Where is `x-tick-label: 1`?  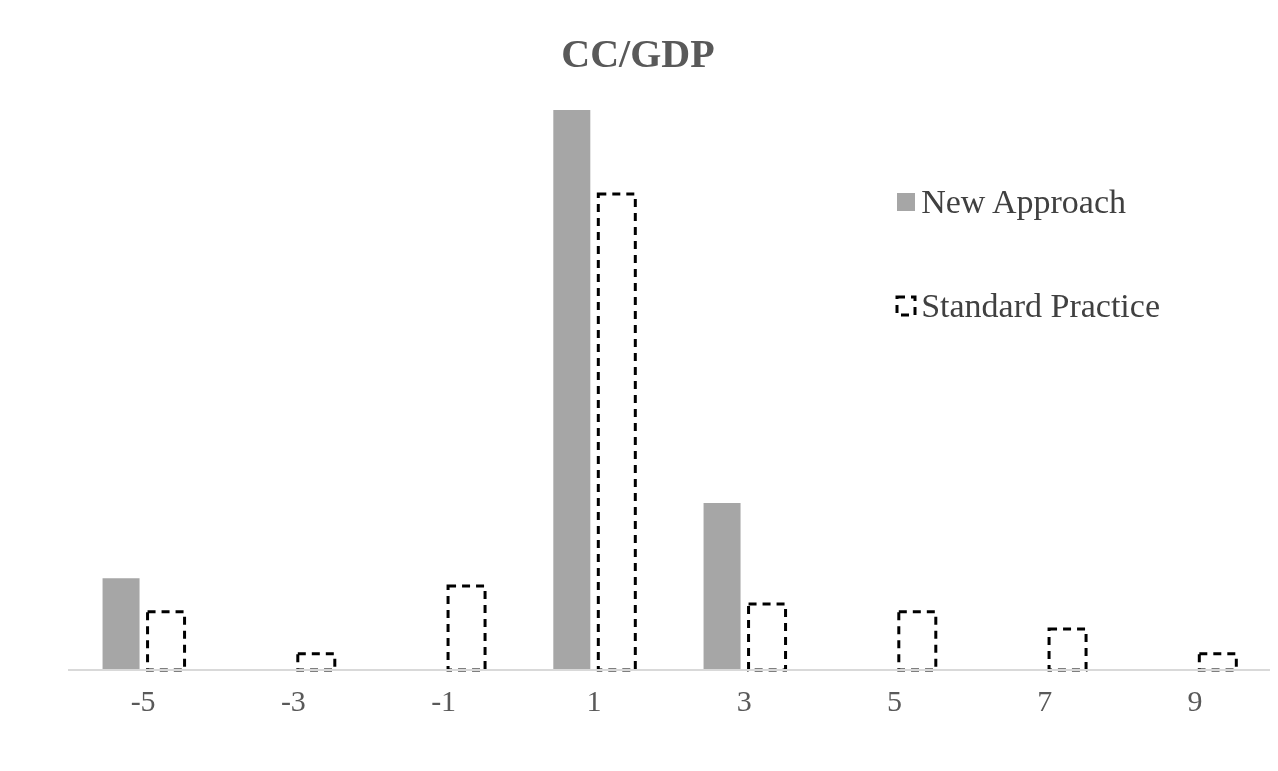
x-tick-label: 1 is located at coordinates (594, 701).